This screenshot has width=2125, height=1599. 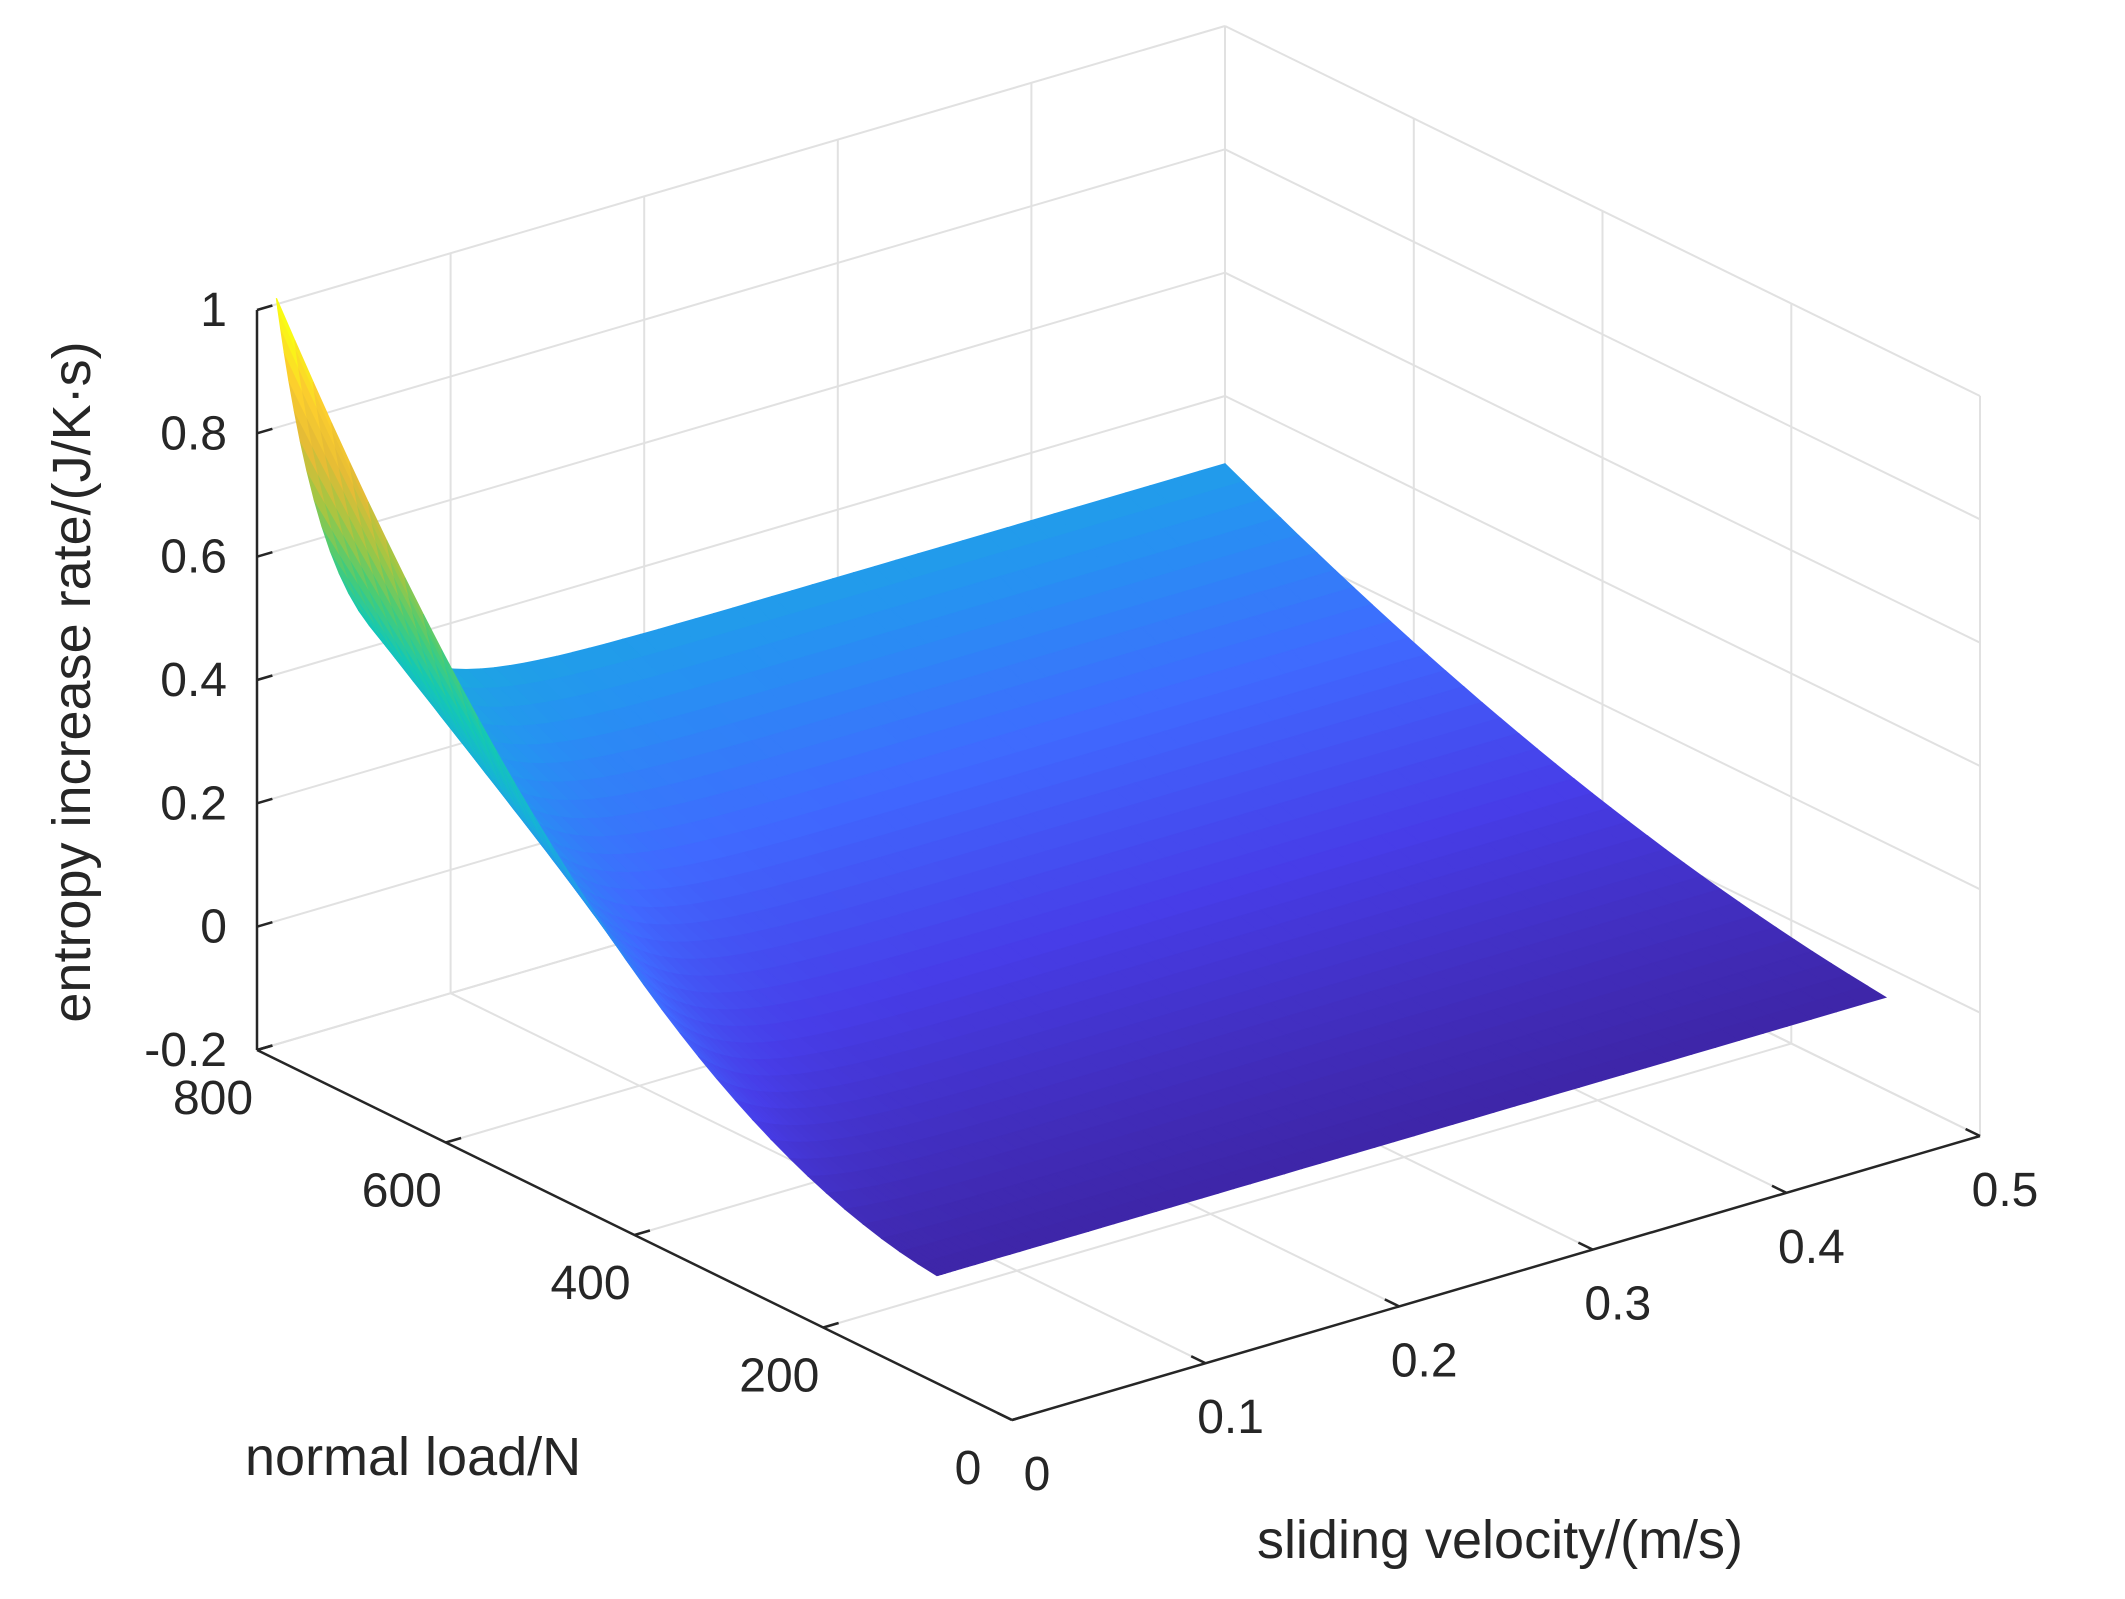 I want to click on x-tick-label: 0.4, so click(x=1811, y=1247).